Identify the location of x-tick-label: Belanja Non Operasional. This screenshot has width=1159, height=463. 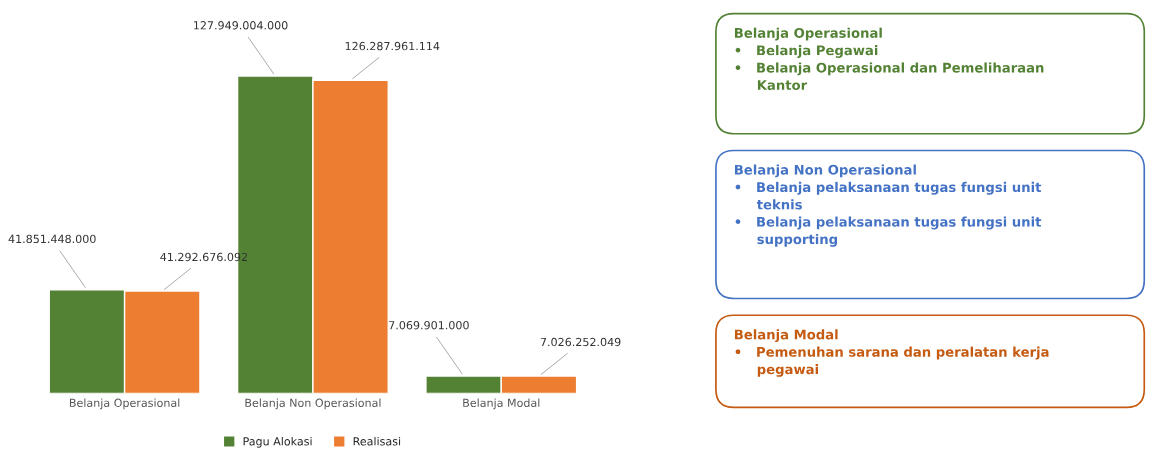
(313, 404).